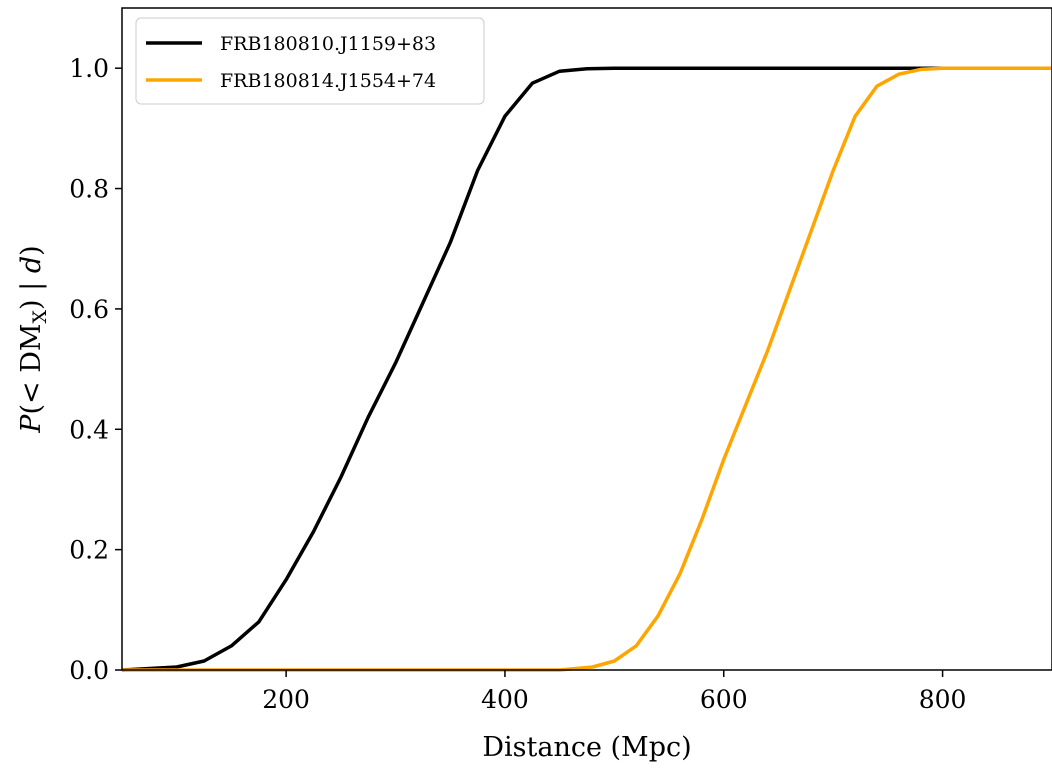 Image resolution: width=1052 pixels, height=769 pixels. I want to click on y-tick-label: 0.8, so click(89, 189).